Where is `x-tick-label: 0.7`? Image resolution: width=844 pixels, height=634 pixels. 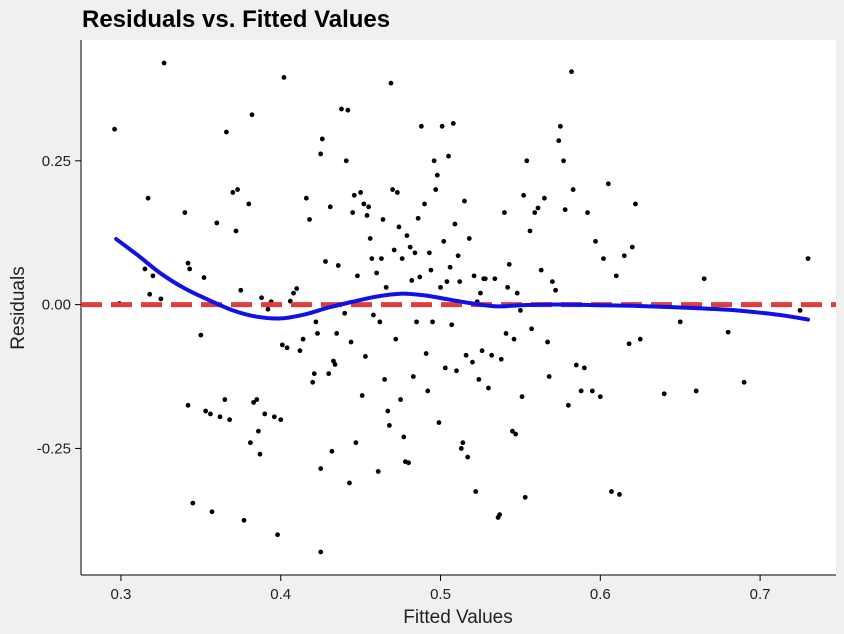 x-tick-label: 0.7 is located at coordinates (760, 594).